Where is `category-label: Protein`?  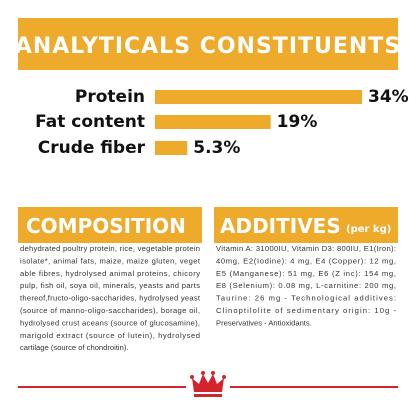
category-label: Protein is located at coordinates (110, 97).